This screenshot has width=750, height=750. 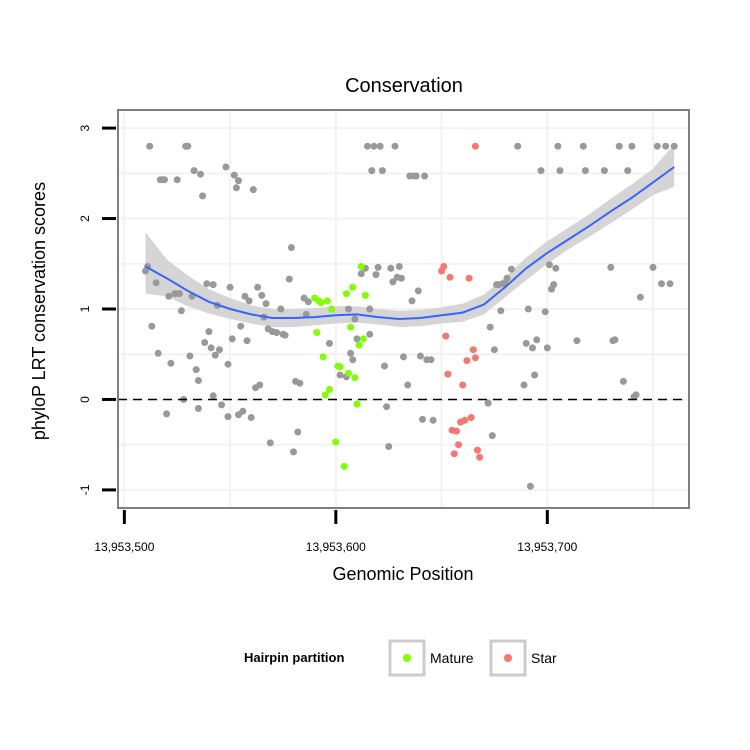 I want to click on y-tick-label: 0, so click(x=85, y=399).